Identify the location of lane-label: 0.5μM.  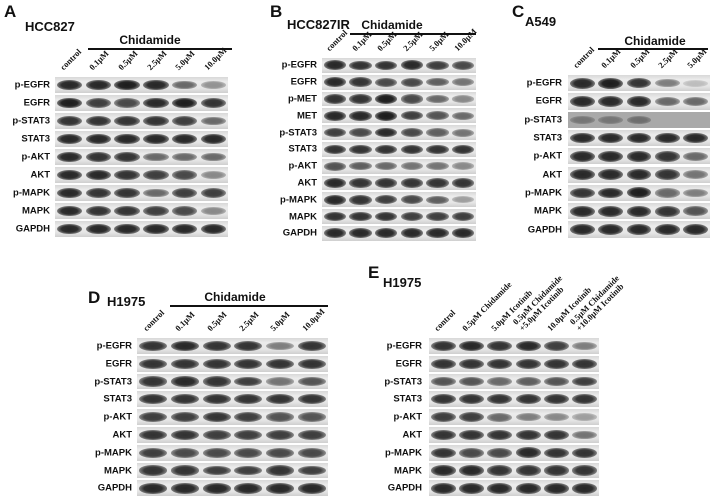
(216, 321).